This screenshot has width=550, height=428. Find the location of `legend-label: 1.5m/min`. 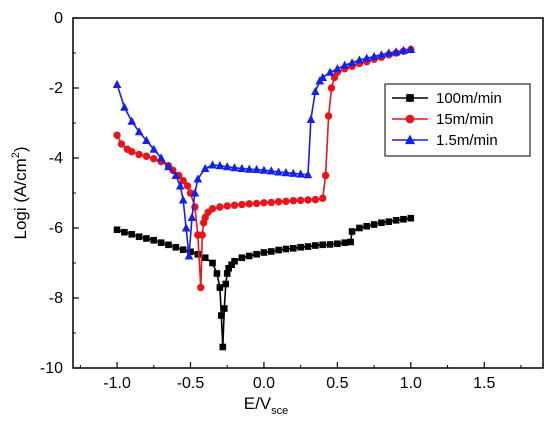

legend-label: 1.5m/min is located at coordinates (467, 140).